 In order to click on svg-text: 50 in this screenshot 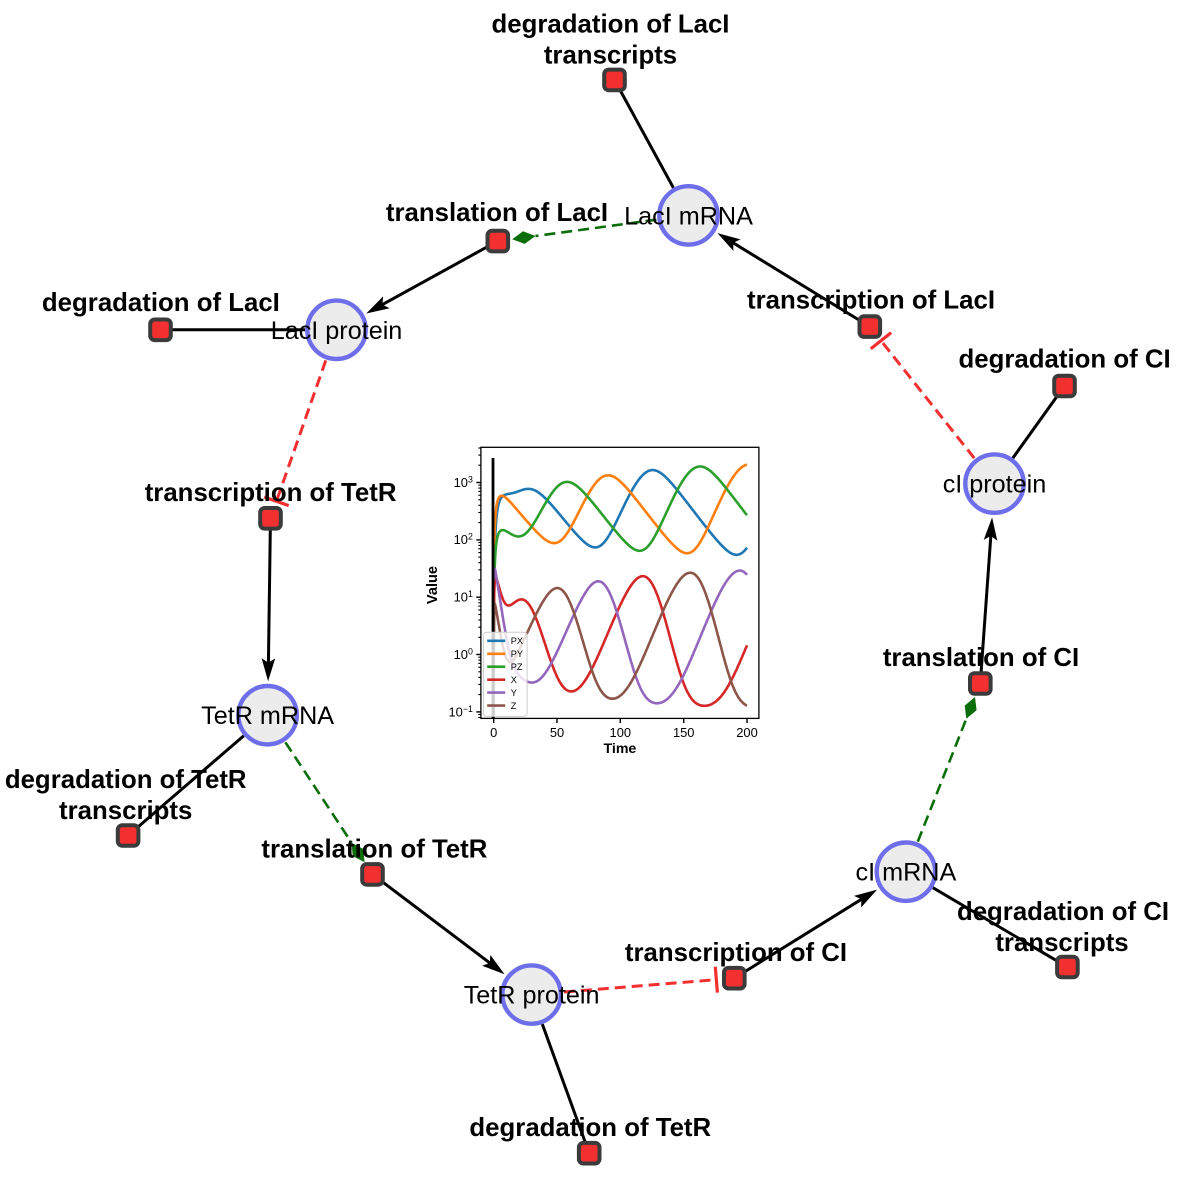, I will do `click(557, 732)`.